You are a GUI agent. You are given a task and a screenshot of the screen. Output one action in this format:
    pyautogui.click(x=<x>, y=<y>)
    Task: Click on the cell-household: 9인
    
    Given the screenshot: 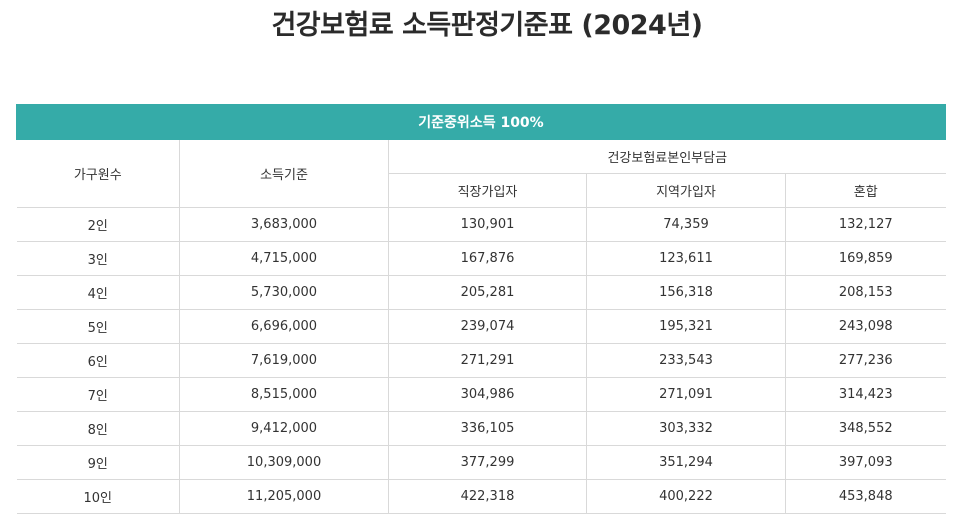 What is the action you would take?
    pyautogui.click(x=98, y=462)
    